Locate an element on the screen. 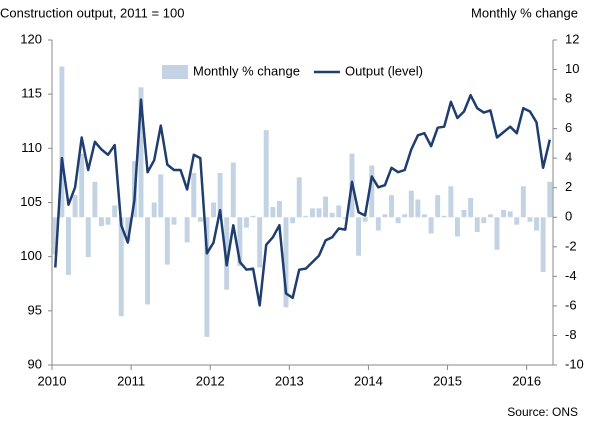  y2-tick-label: 4 is located at coordinates (568, 157).